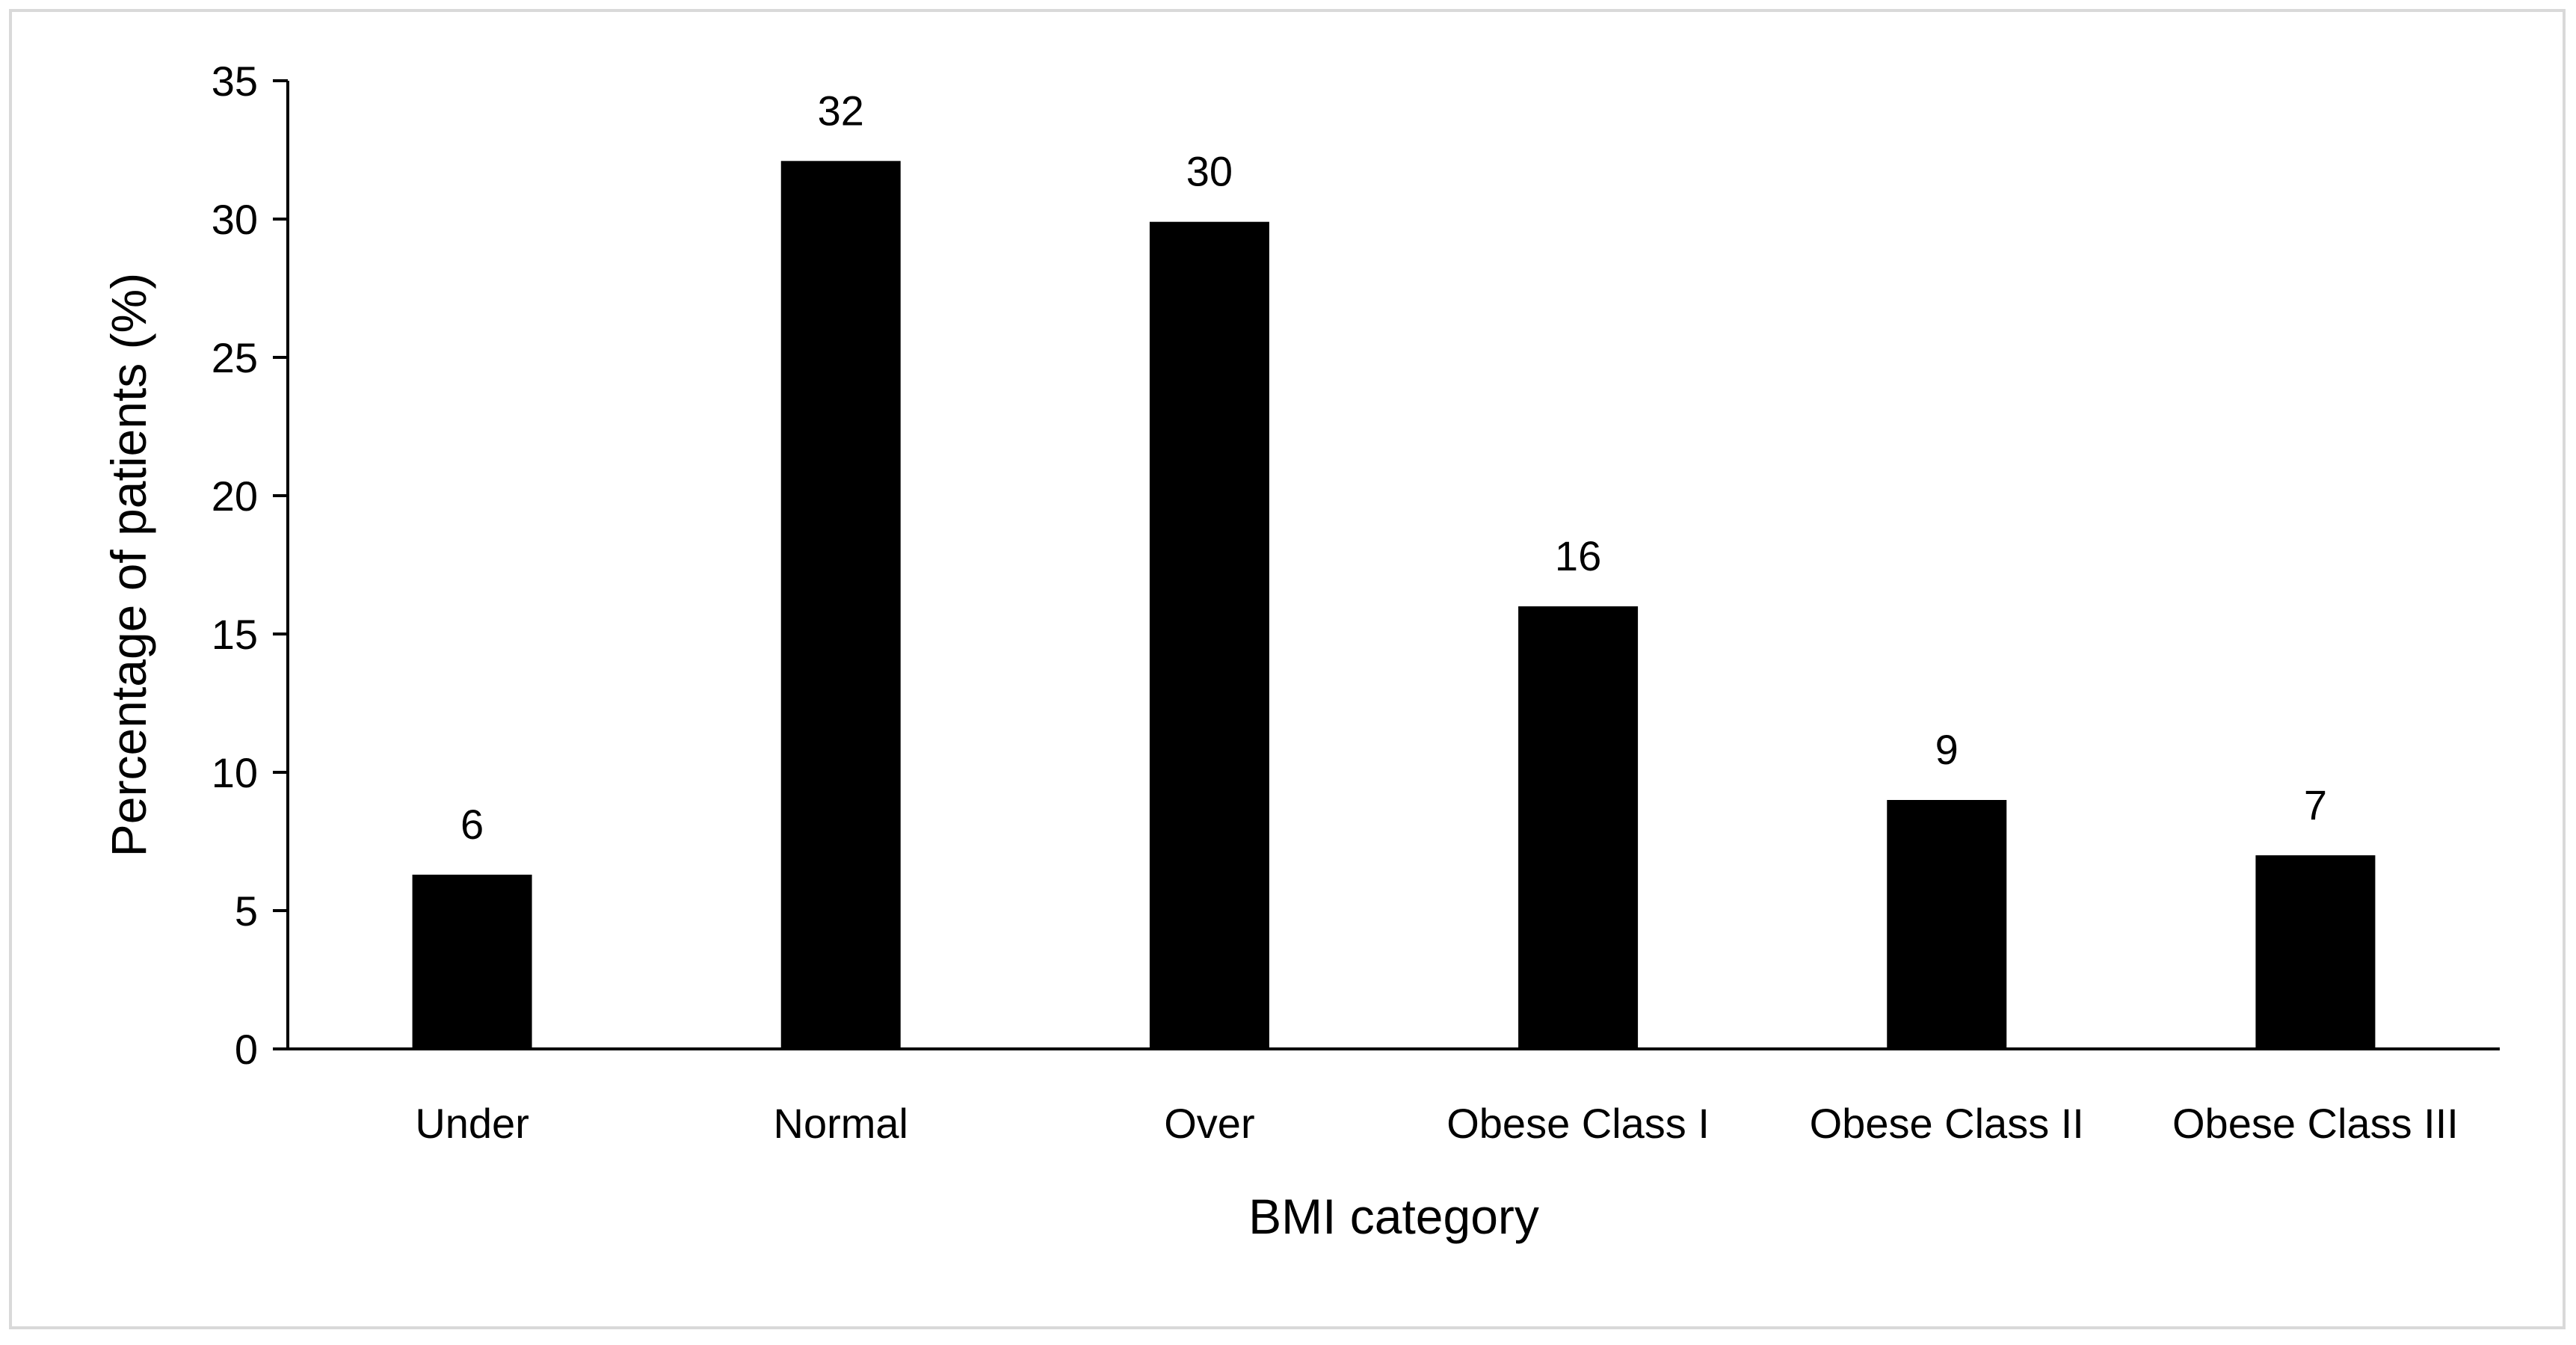  Describe the element at coordinates (841, 111) in the screenshot. I see `data-label: 32` at that location.